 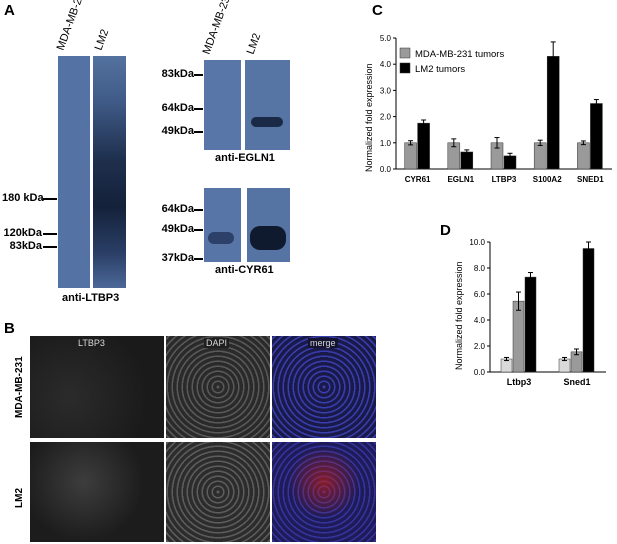 What do you see at coordinates (324, 387) in the screenshot?
I see `micro-merge-mda: merge` at bounding box center [324, 387].